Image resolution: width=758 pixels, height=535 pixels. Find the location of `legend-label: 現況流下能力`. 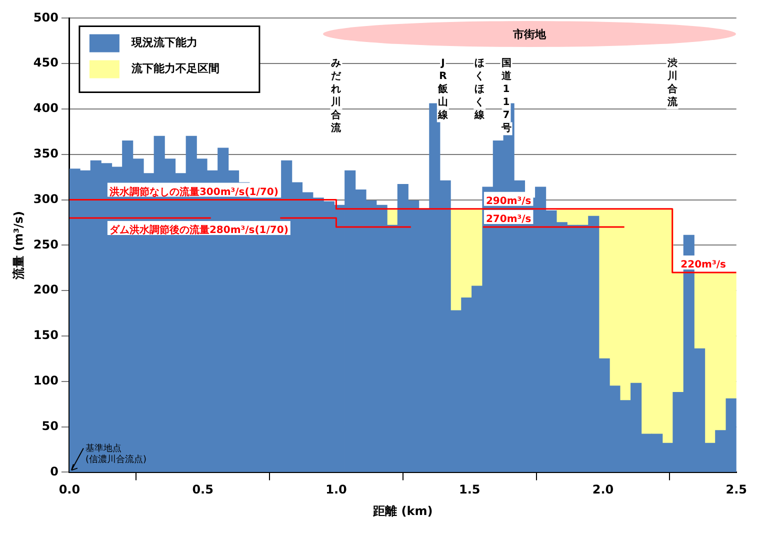

legend-label: 現況流下能力 is located at coordinates (164, 43).